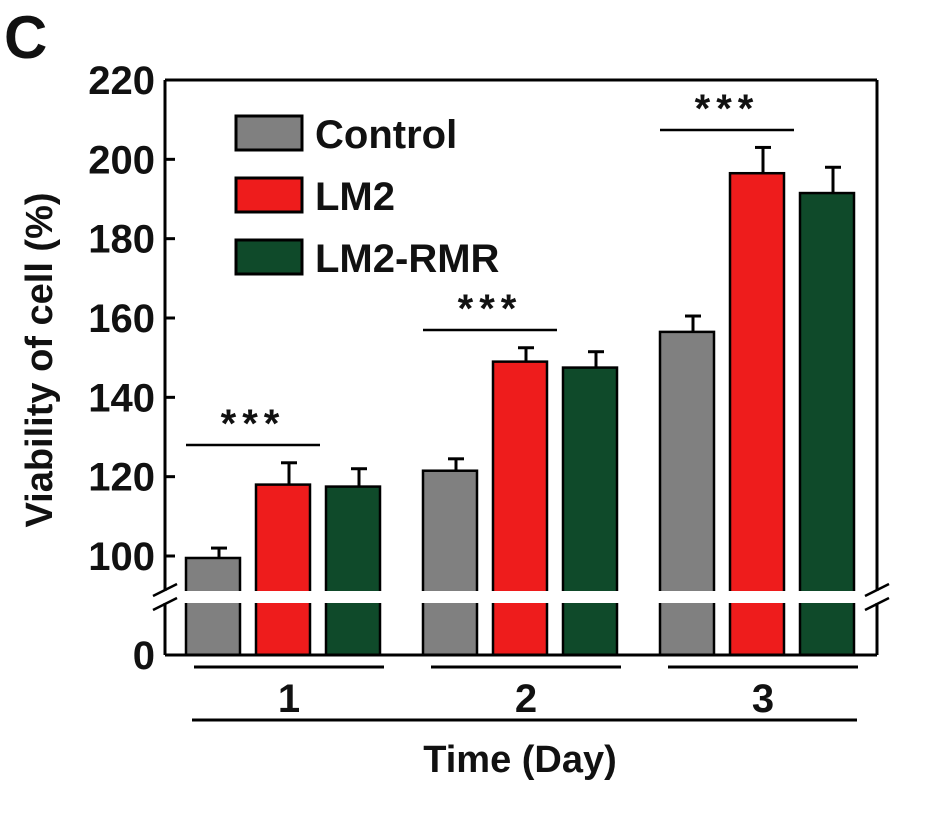  What do you see at coordinates (121, 319) in the screenshot?
I see `y-tick-label-160: 160` at bounding box center [121, 319].